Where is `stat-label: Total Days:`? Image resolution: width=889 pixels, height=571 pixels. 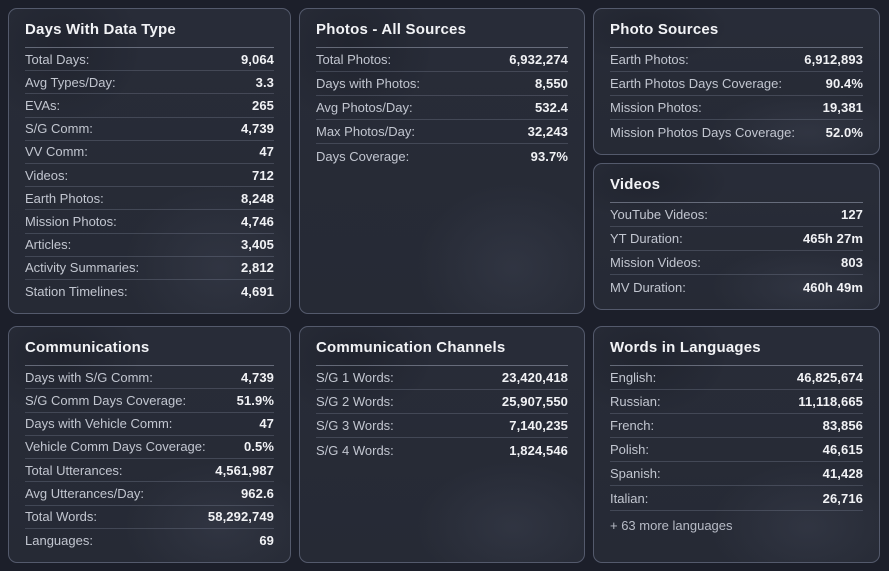
stat-label: Total Days: is located at coordinates (57, 59).